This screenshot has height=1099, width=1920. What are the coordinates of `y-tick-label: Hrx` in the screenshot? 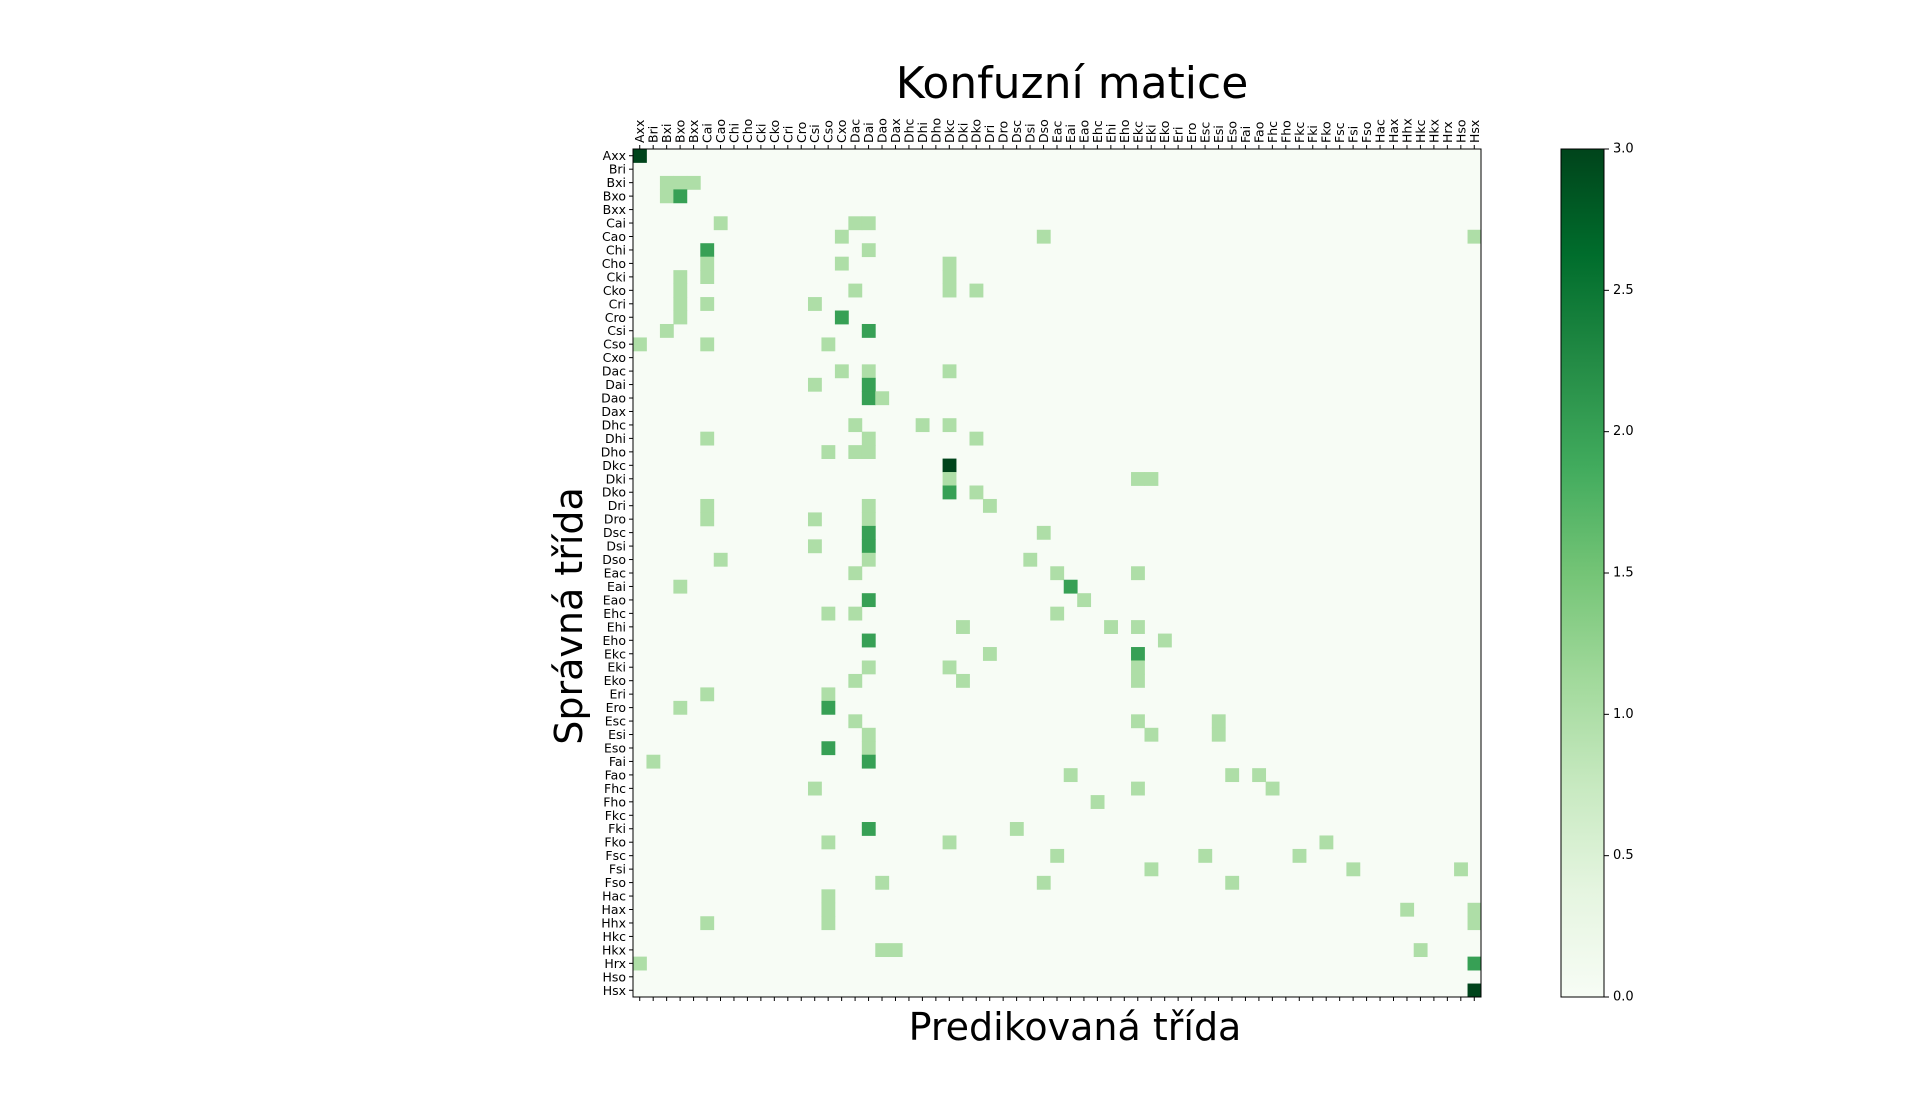 It's located at (615, 963).